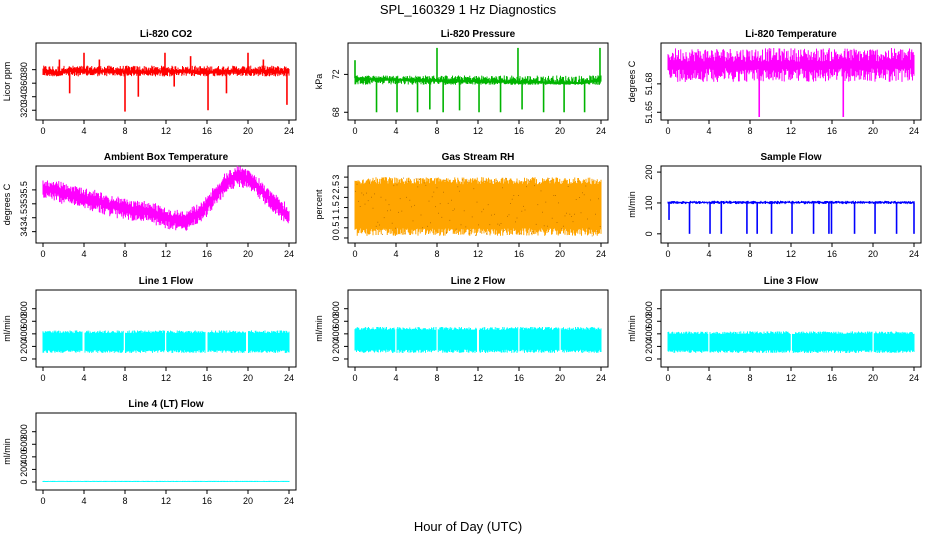  What do you see at coordinates (336, 207) in the screenshot?
I see `y-tick-label: 1.5` at bounding box center [336, 207].